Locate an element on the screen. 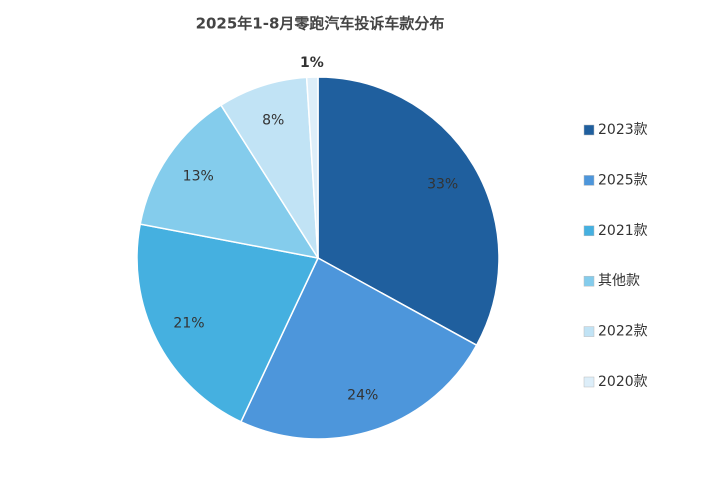 The image size is (720, 480). legend-label: 其他款 is located at coordinates (619, 281).